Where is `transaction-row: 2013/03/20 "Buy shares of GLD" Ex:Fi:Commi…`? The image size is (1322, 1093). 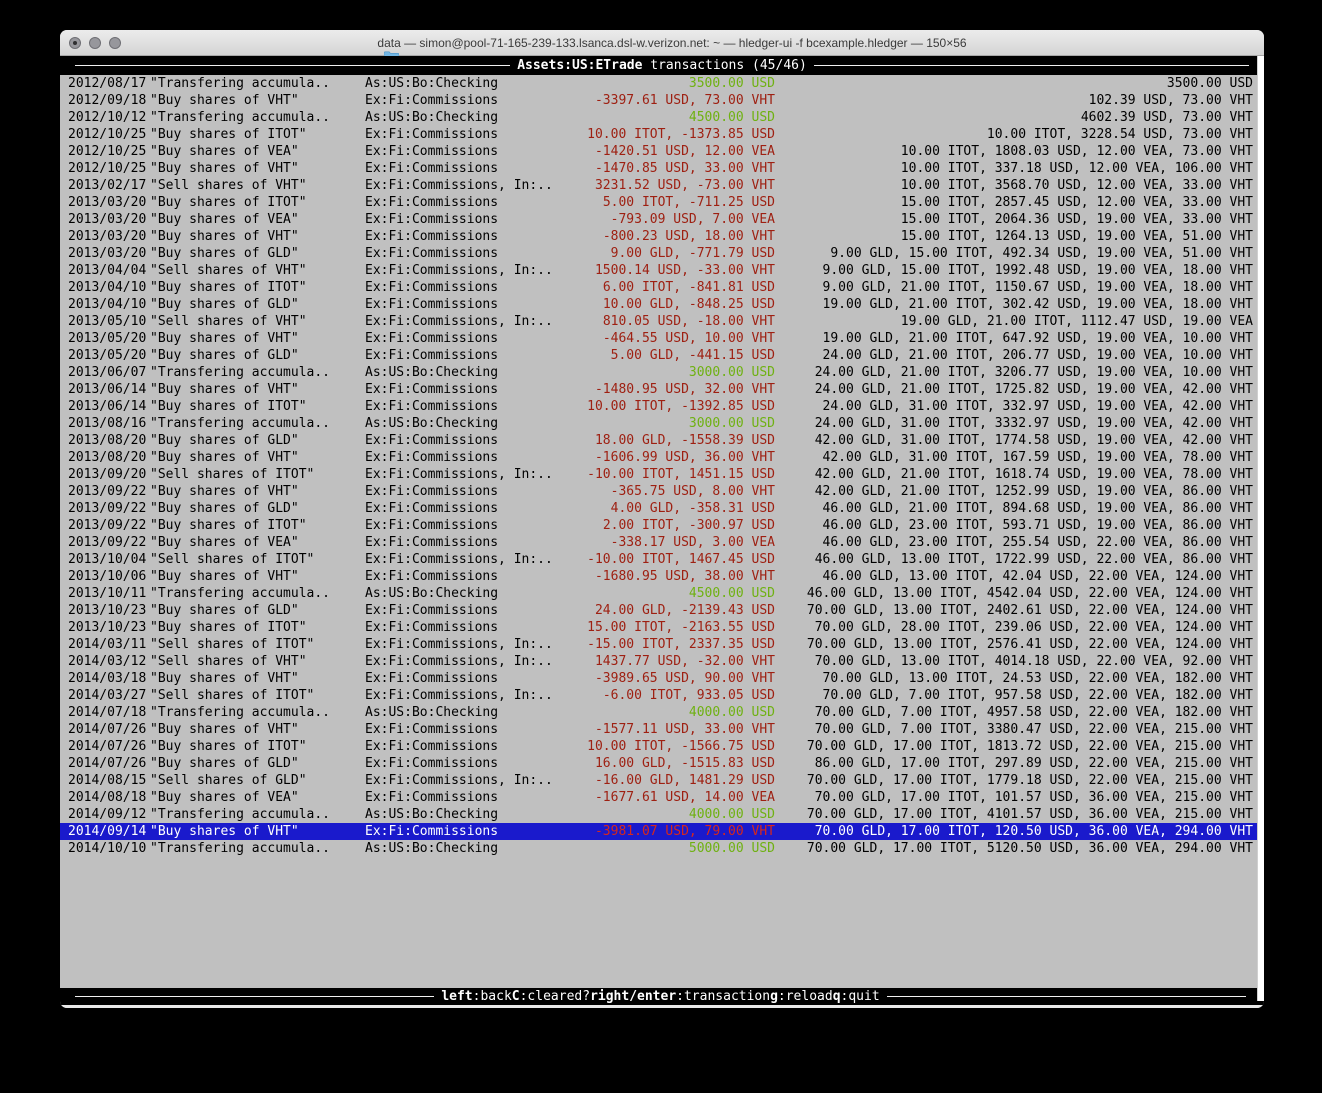 transaction-row: 2013/03/20 "Buy shares of GLD" Ex:Fi:Commi… is located at coordinates (662, 253).